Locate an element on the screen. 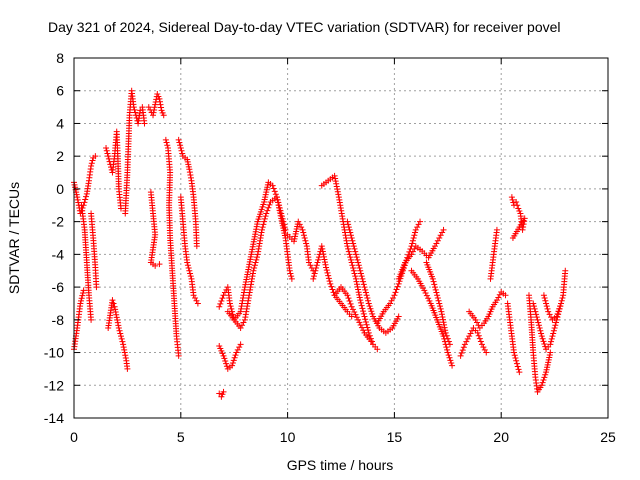 The image size is (640, 480). x-tick-label: 15 is located at coordinates (395, 437).